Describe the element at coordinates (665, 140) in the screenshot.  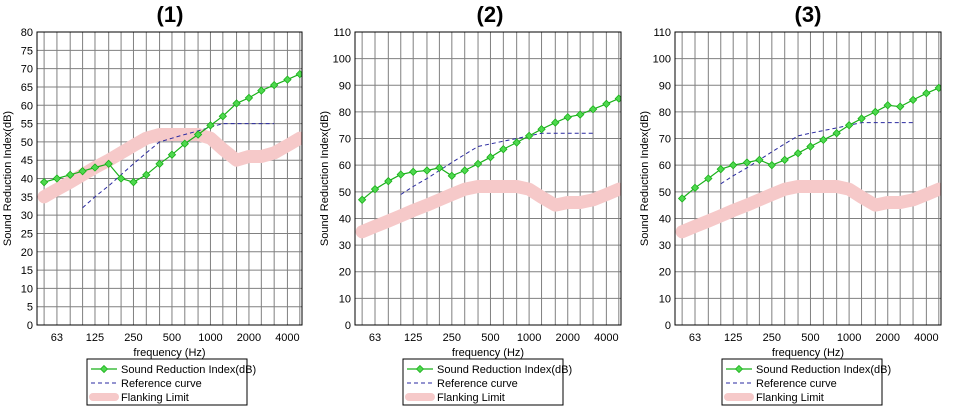
I see `y-tick-label: 70` at that location.